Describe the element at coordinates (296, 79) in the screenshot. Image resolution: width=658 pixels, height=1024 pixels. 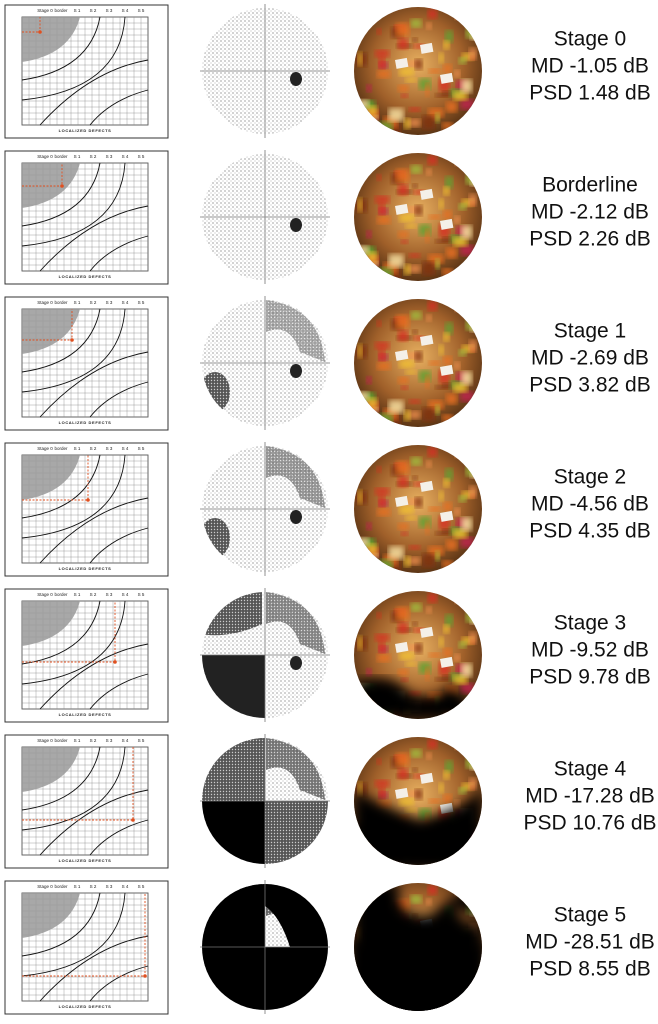
I see `vf-blind-spot` at that location.